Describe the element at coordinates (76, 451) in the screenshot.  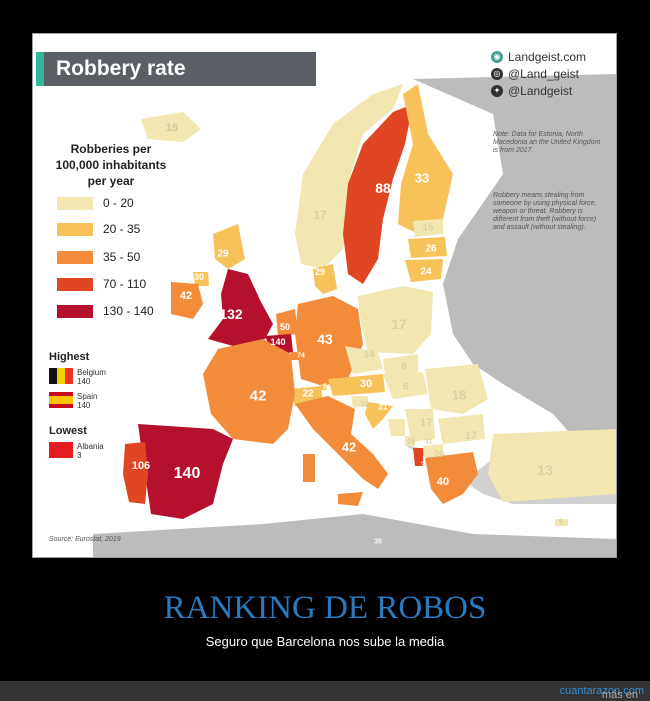
I see `lowest-albania: Albania 3` at that location.